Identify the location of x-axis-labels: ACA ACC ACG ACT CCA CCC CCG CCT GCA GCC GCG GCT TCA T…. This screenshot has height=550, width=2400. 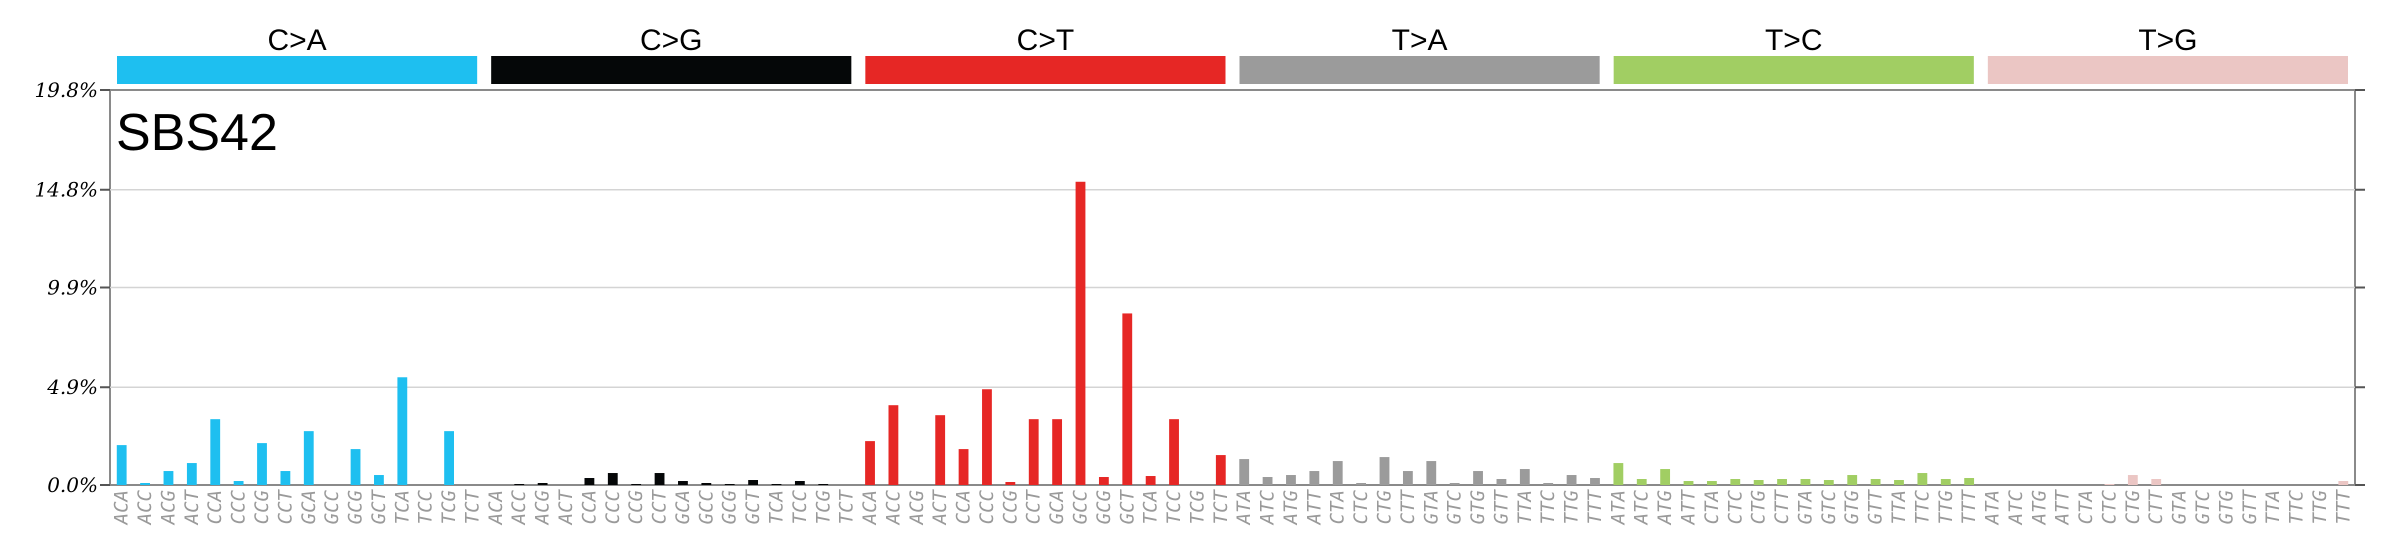
(1233, 506).